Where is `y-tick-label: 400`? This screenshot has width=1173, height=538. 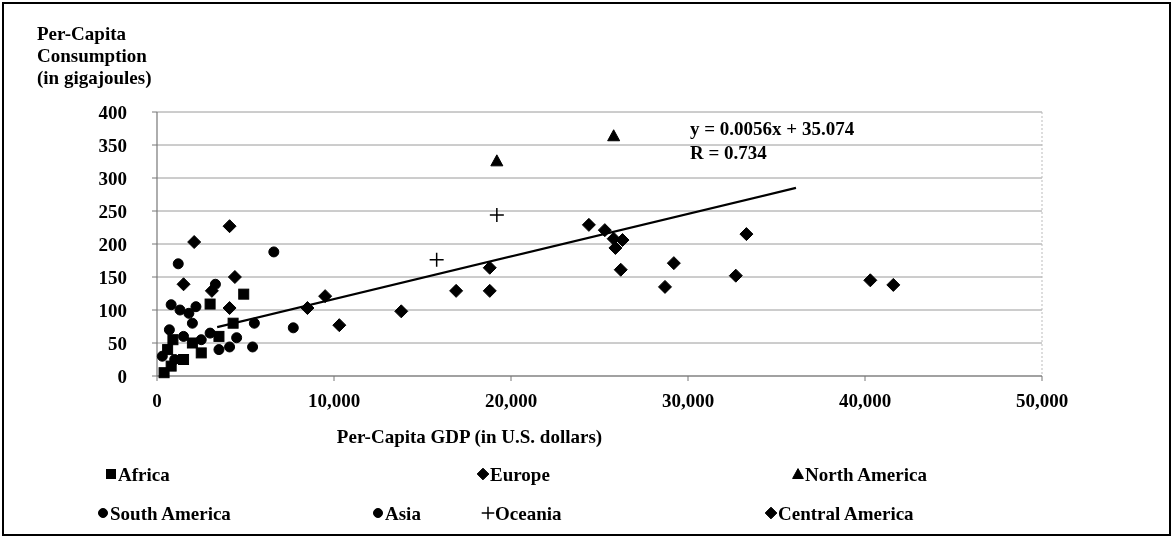
y-tick-label: 400 is located at coordinates (112, 112).